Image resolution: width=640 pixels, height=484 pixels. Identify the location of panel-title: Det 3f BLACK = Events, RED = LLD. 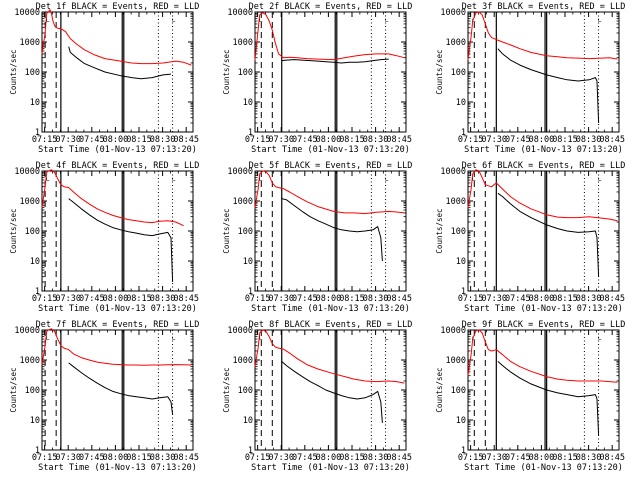
(544, 7).